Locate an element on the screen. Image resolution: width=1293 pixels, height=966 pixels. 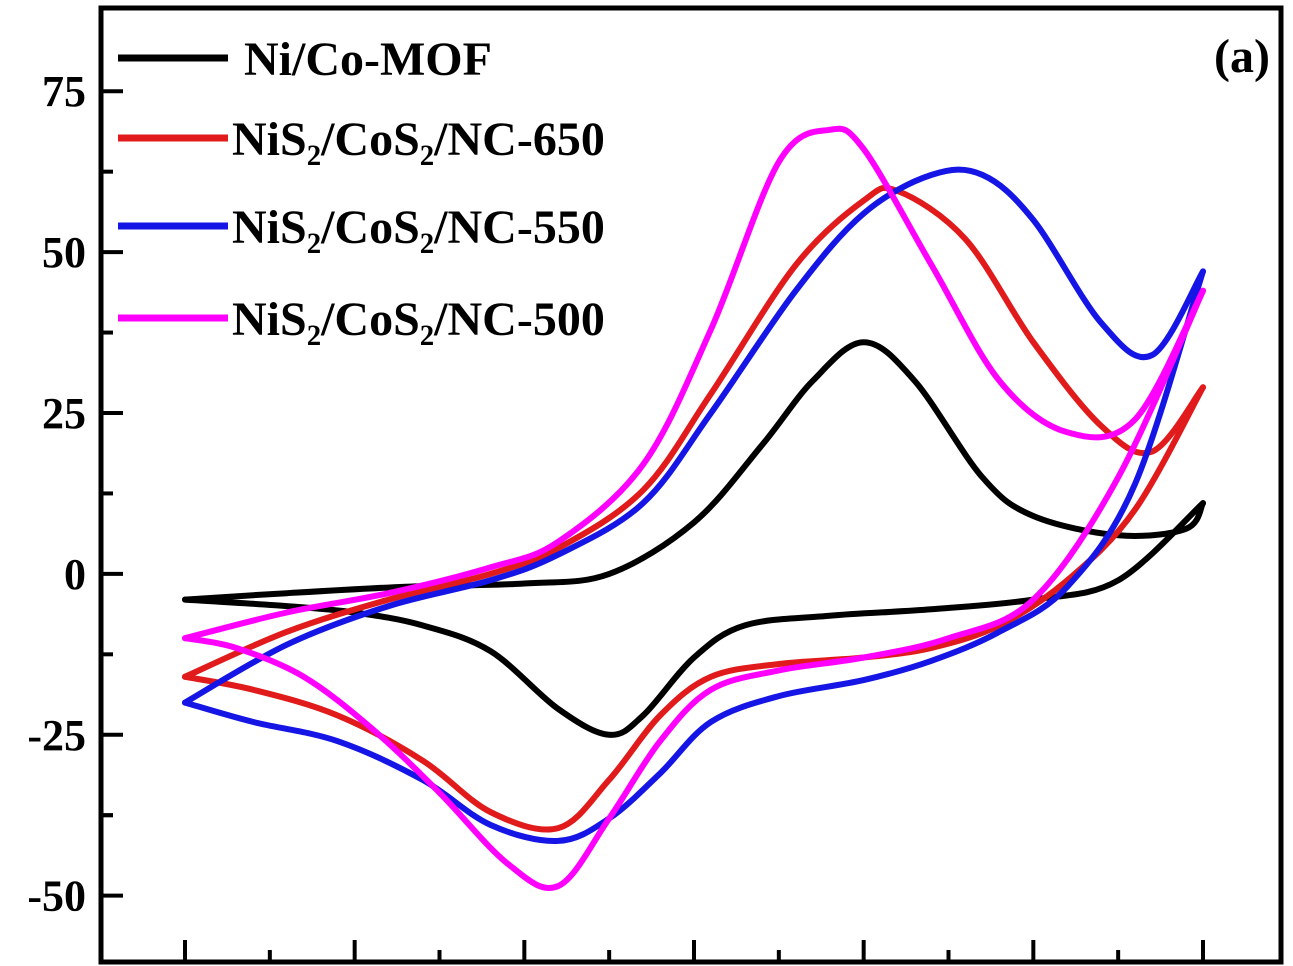
legend-label: NiS₂/CoS₂/NC-500 is located at coordinates (418, 319).